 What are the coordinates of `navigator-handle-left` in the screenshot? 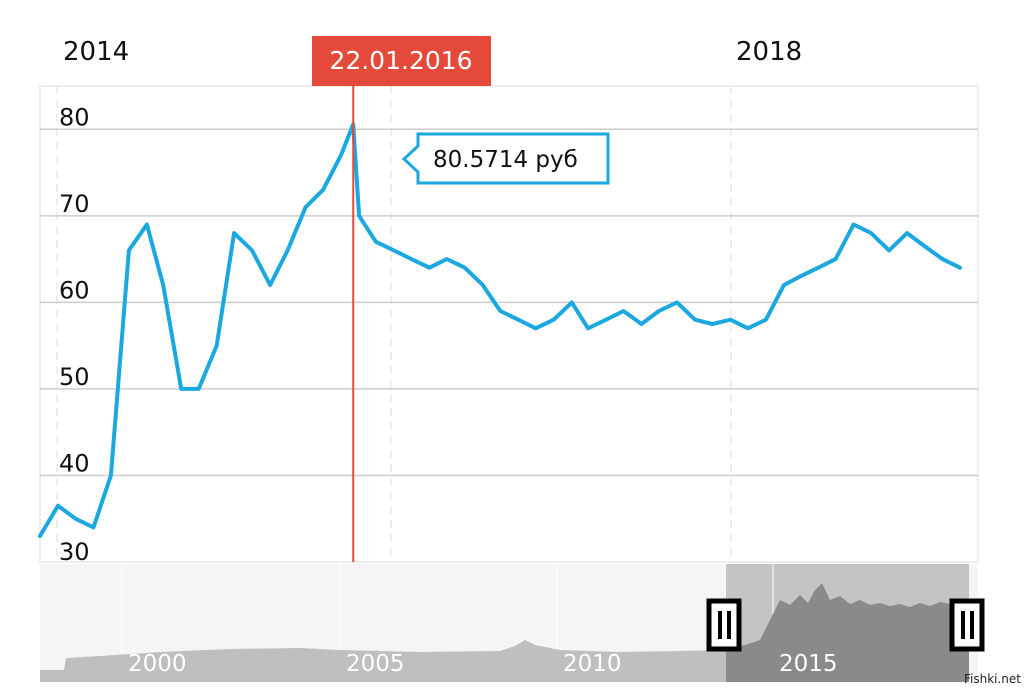 It's located at (724, 625).